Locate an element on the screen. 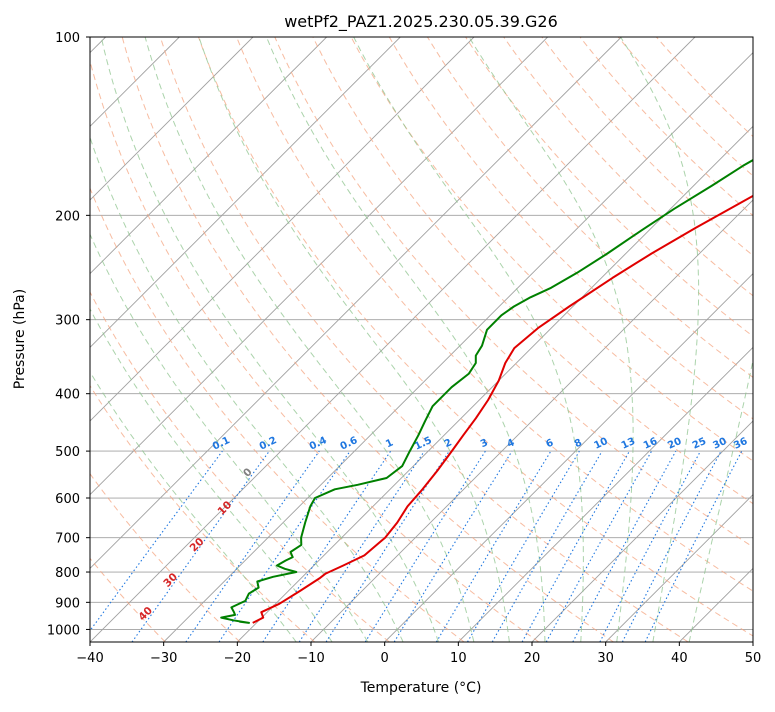 This screenshot has height=712, width=775. mixing-ratio-label: 4 is located at coordinates (511, 443).